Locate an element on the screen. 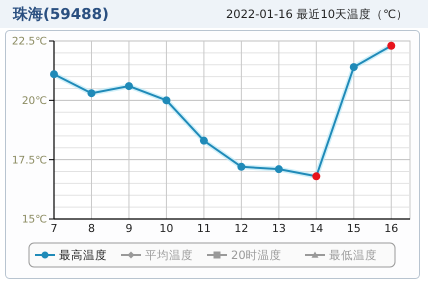  x-tick-label: 7 is located at coordinates (54, 228).